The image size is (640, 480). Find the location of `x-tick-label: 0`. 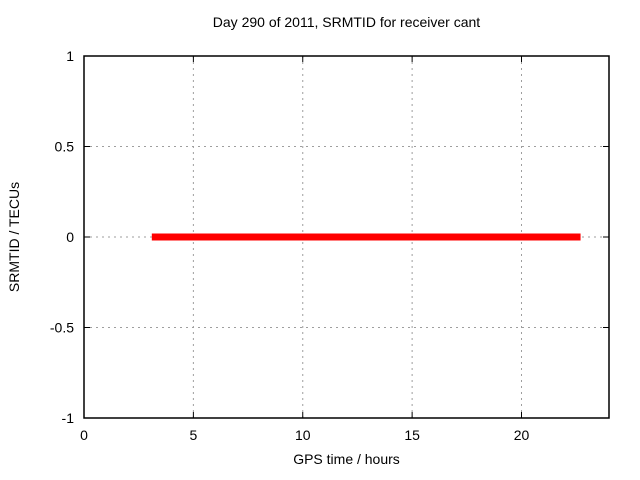

x-tick-label: 0 is located at coordinates (84, 435).